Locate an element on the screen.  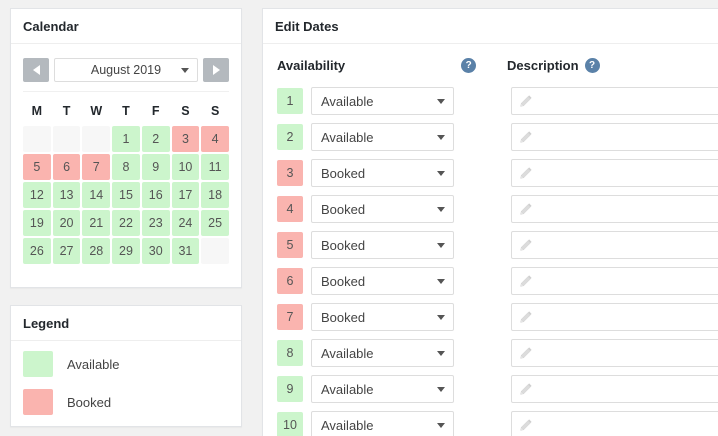
legend-item-label: Booked is located at coordinates (89, 402).